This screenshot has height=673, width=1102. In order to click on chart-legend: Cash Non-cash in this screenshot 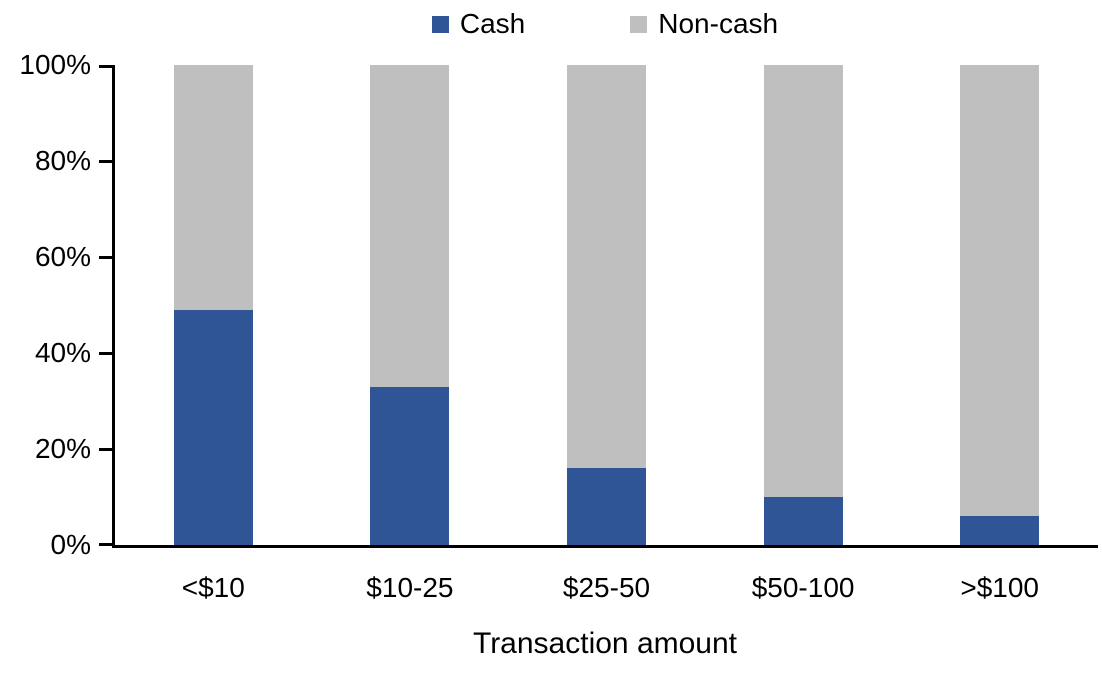, I will do `click(605, 24)`.